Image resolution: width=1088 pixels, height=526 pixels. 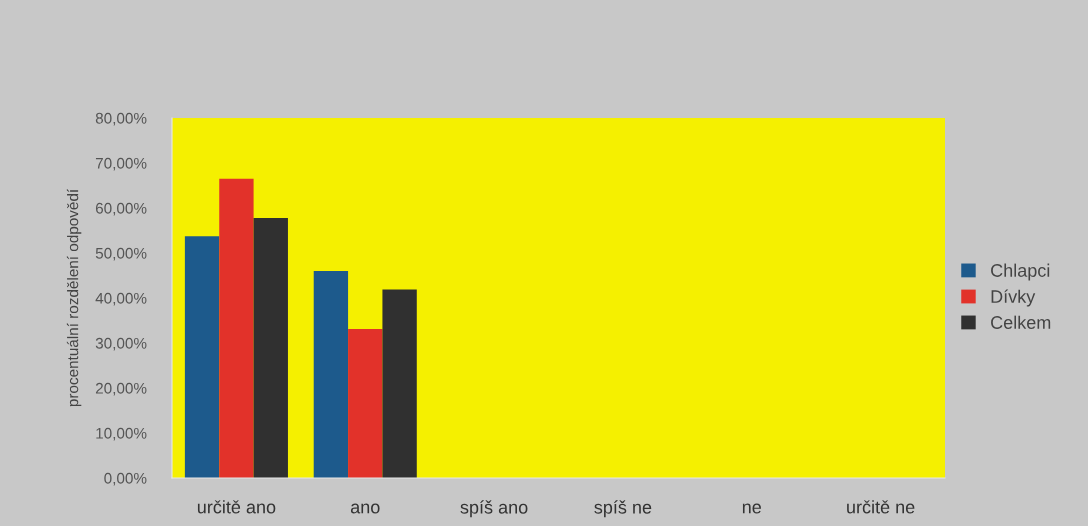 I want to click on y-tick-label: 80,00%, so click(x=121, y=119).